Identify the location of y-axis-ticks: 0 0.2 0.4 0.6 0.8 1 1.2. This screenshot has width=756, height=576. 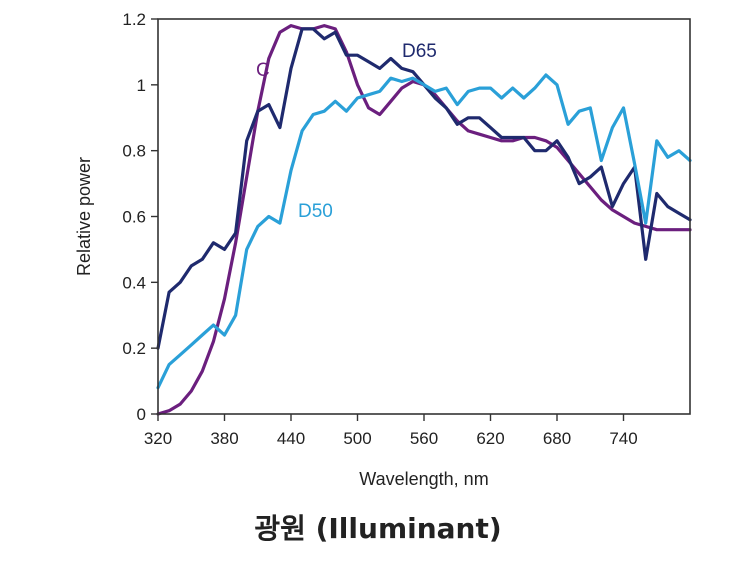
(140, 217).